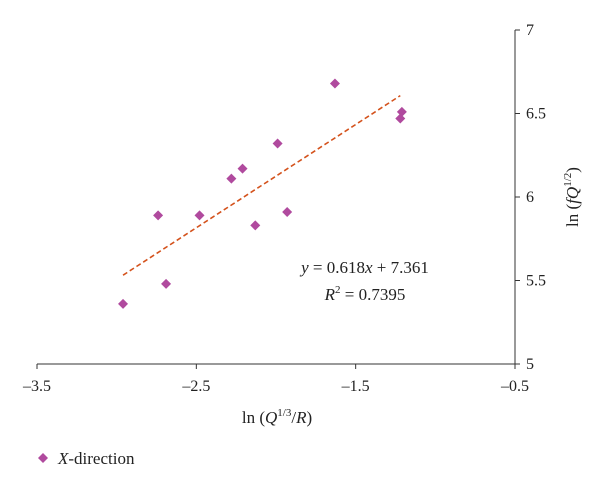 The width and height of the screenshot is (600, 491). Describe the element at coordinates (572, 197) in the screenshot. I see `y-axis-label: ln (fQ1/2)` at that location.